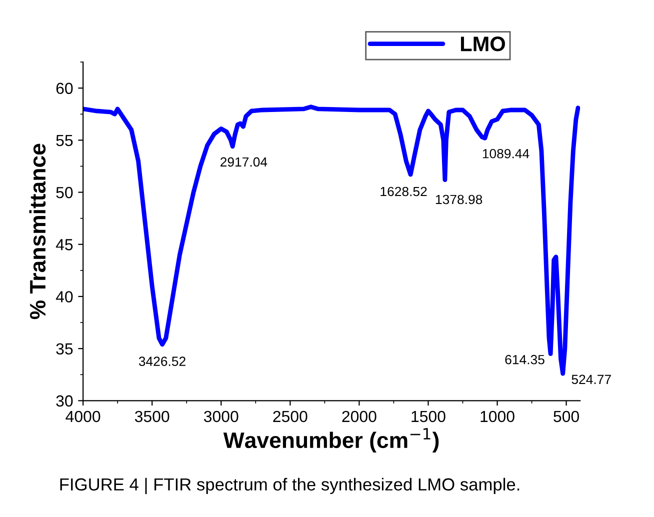 The height and width of the screenshot is (517, 654). Describe the element at coordinates (459, 199) in the screenshot. I see `annotation: 1378.98` at that location.